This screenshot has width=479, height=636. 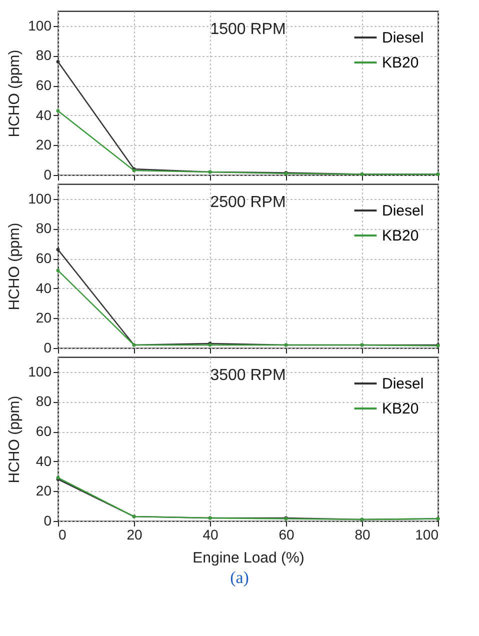 What do you see at coordinates (248, 29) in the screenshot?
I see `text: 1500 RPM` at bounding box center [248, 29].